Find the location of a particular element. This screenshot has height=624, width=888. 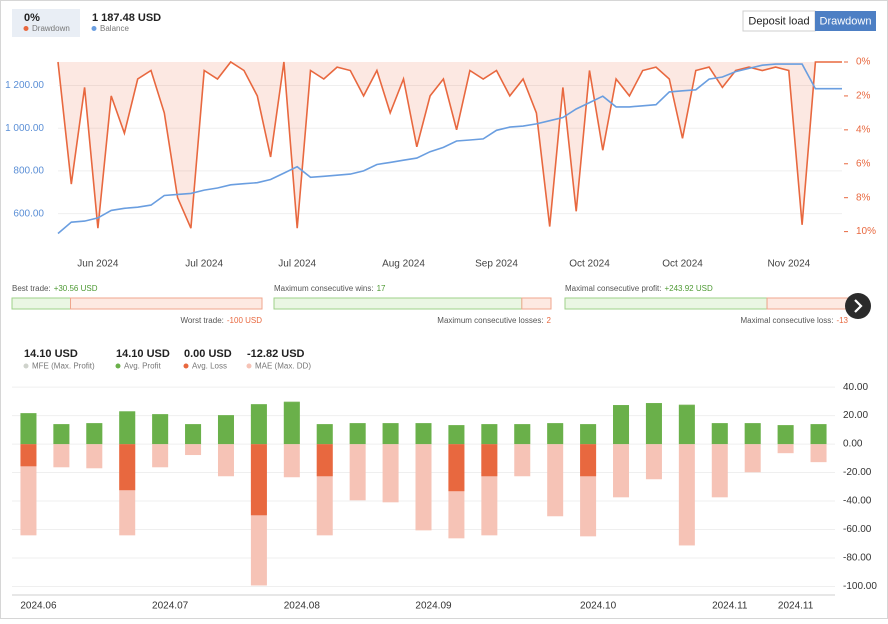

stat-value: -100 USD is located at coordinates (244, 320).